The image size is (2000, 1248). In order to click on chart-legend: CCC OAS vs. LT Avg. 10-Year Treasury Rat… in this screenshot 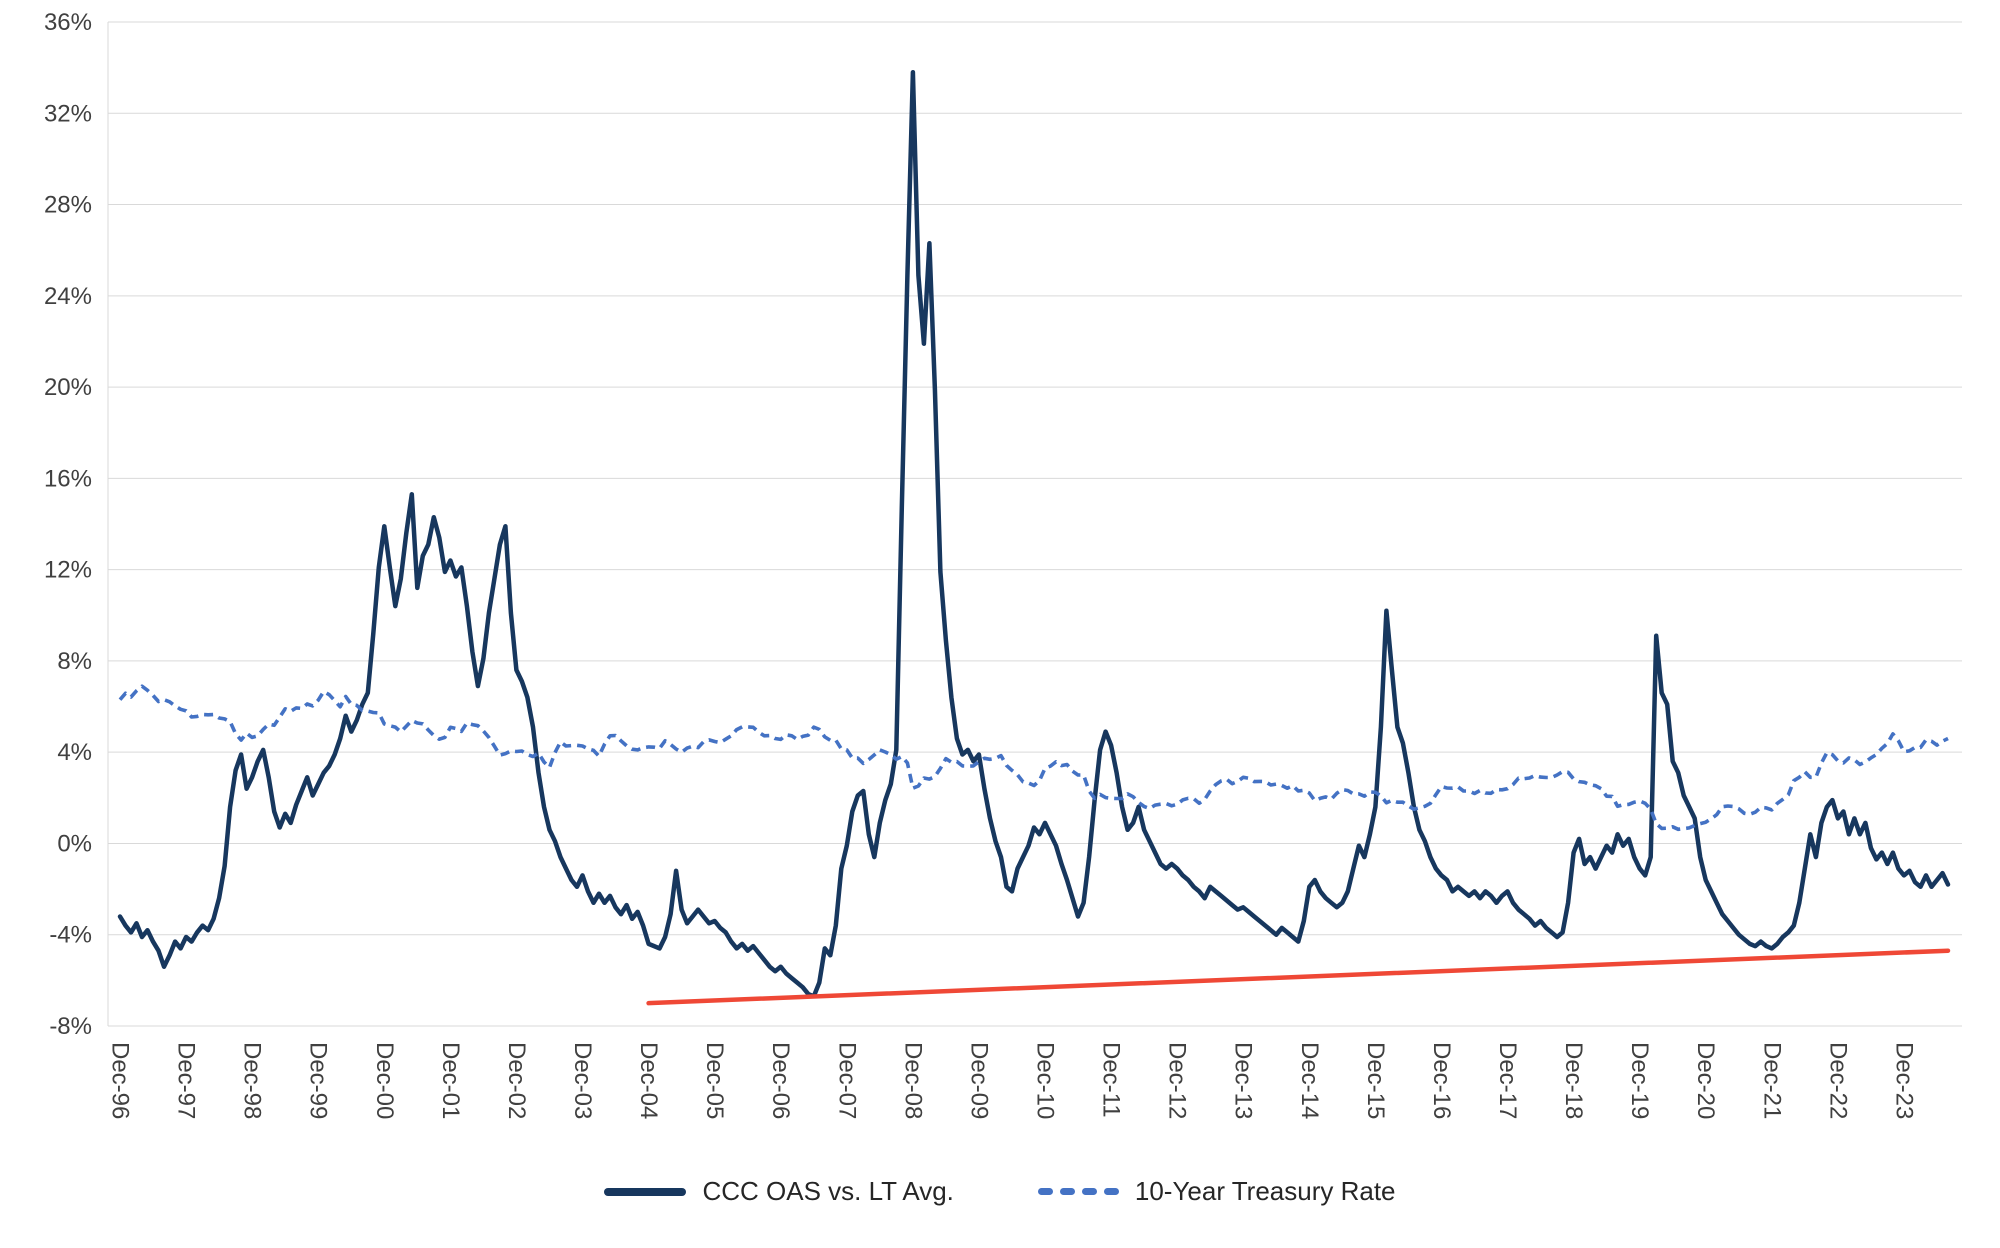, I will do `click(1000, 1191)`.